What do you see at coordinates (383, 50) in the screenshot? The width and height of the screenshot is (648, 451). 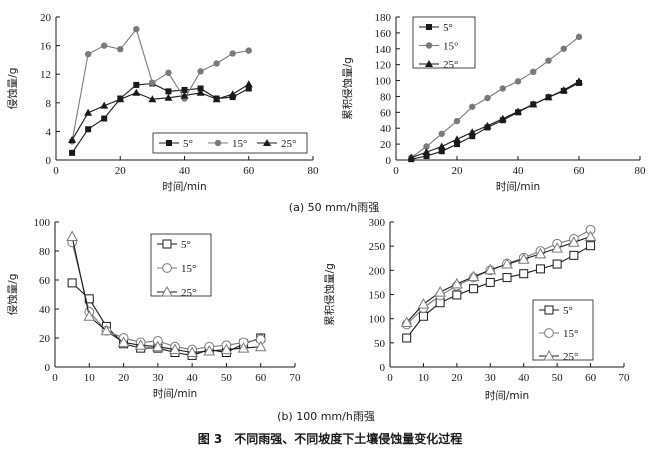 I see `y-tick-label: 140` at bounding box center [383, 50].